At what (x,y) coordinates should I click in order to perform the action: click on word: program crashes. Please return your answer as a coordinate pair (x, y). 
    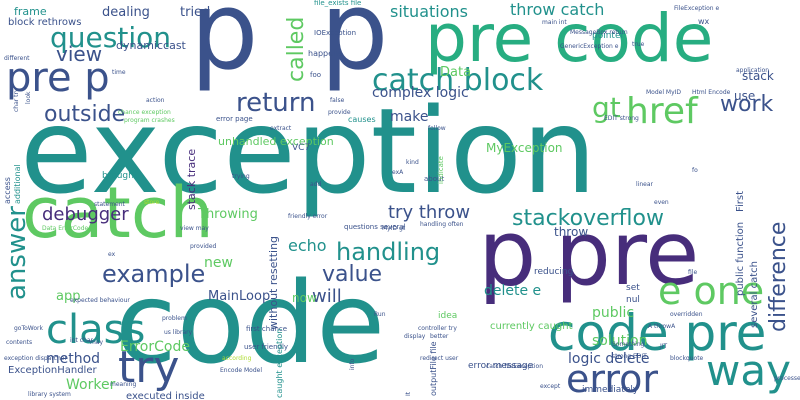
    Looking at the image, I should click on (149, 120).